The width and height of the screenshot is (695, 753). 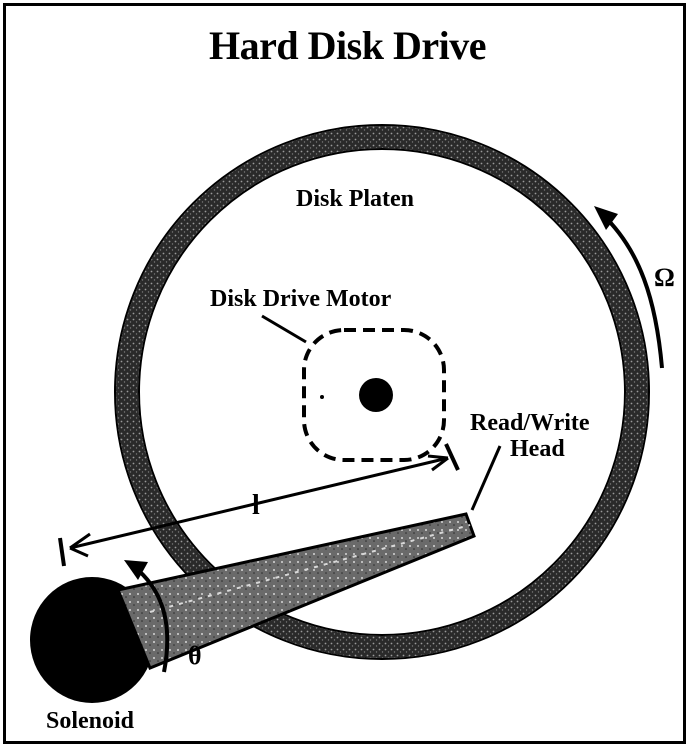 I want to click on theta-arc-arrow, so click(x=153, y=620).